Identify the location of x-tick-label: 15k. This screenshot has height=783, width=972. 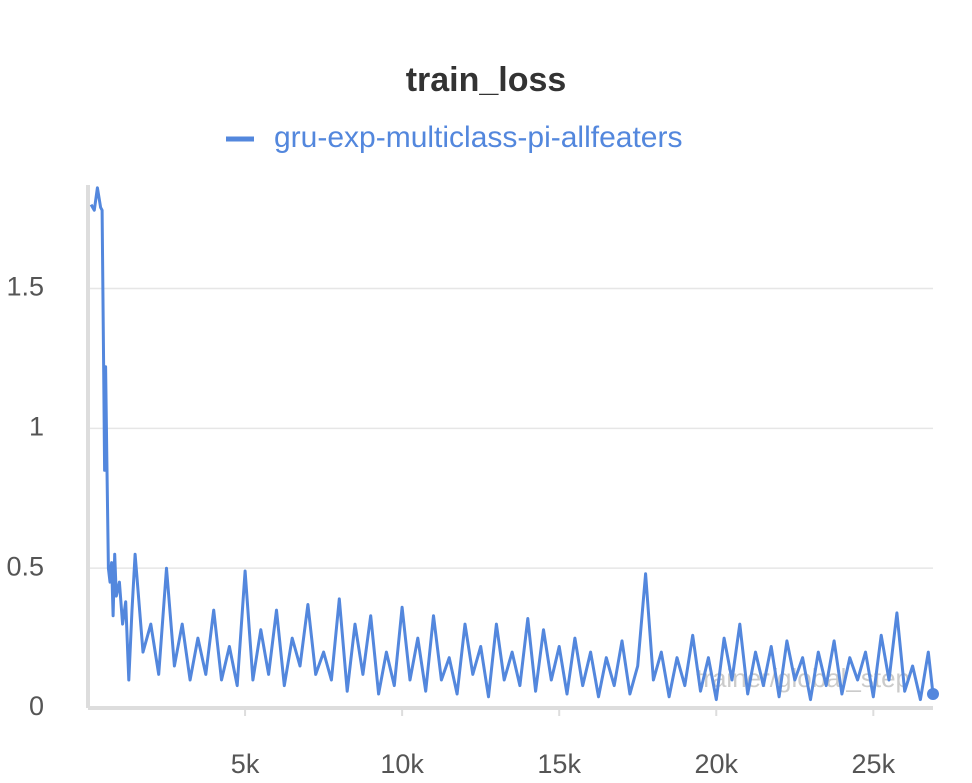
(559, 764).